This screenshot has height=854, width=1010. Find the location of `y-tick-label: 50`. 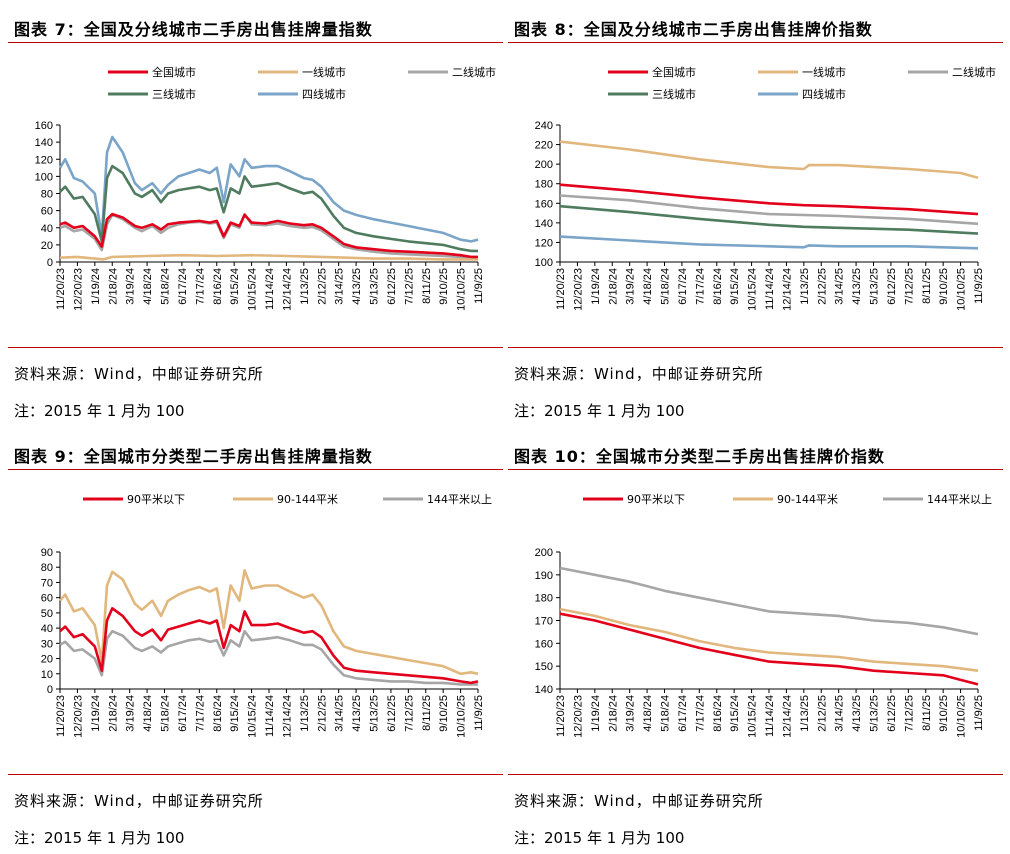

y-tick-label: 50 is located at coordinates (47, 614).